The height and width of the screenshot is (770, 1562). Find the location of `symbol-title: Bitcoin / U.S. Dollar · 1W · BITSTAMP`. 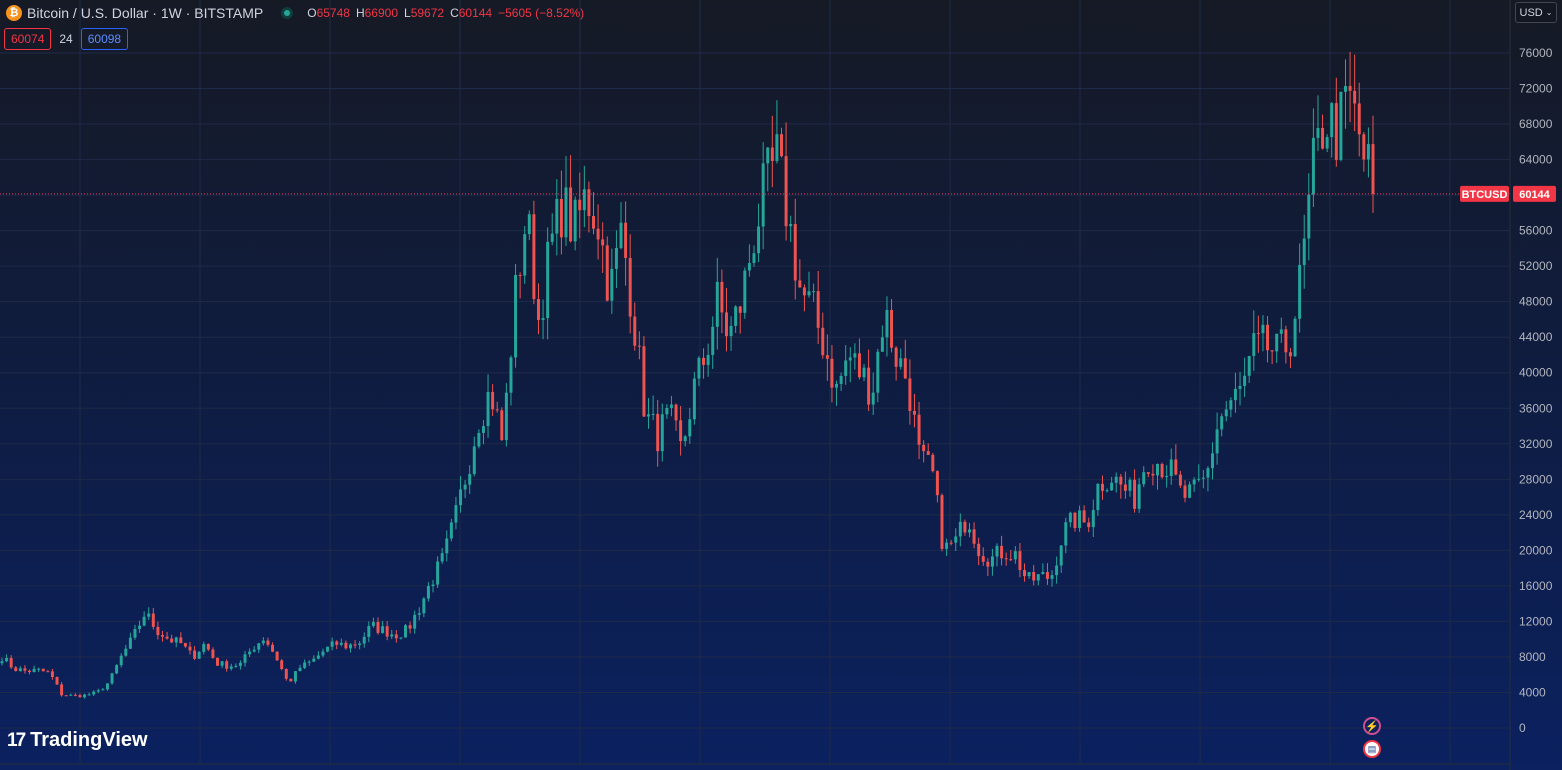

symbol-title: Bitcoin / U.S. Dollar · 1W · BITSTAMP is located at coordinates (145, 13).